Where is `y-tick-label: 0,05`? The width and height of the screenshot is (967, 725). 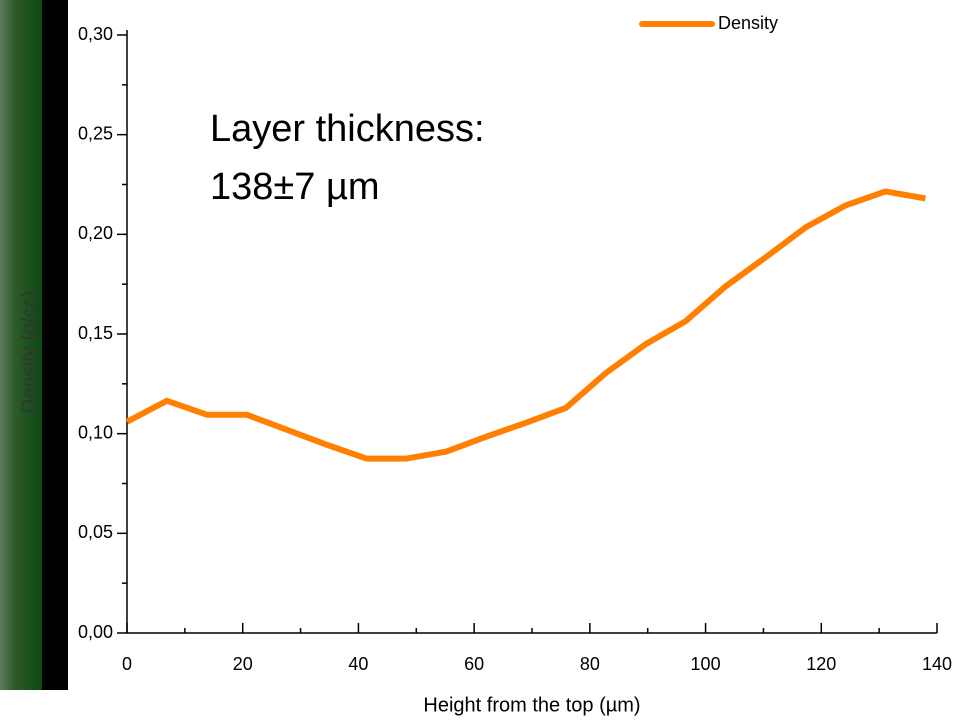
y-tick-label: 0,05 is located at coordinates (95, 532).